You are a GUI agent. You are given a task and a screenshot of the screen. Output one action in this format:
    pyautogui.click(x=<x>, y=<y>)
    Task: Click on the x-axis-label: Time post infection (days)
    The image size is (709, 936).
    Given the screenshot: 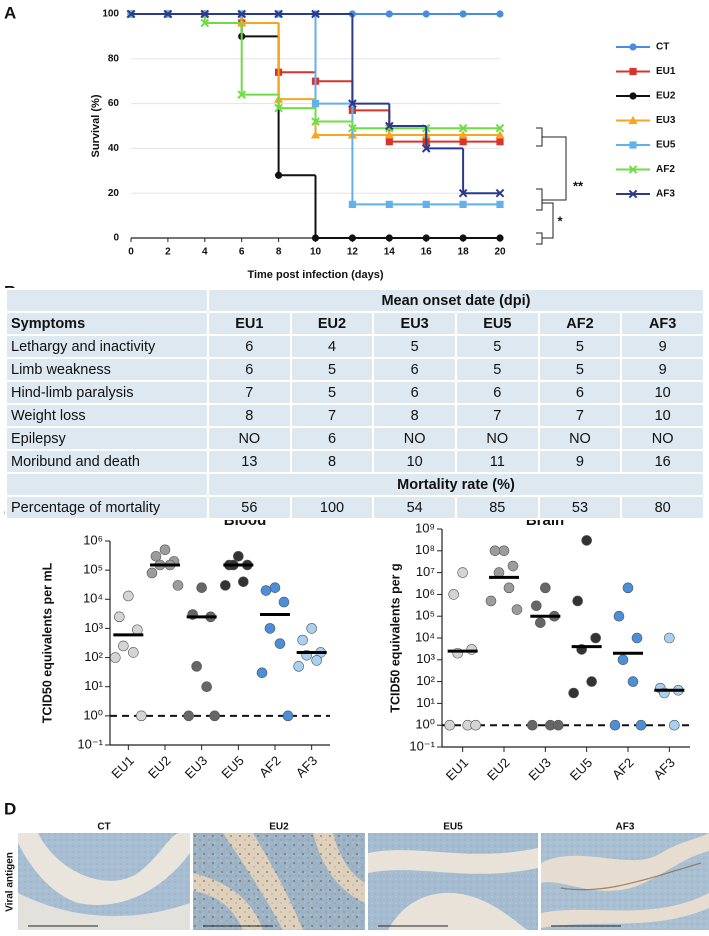 What is the action you would take?
    pyautogui.click(x=315, y=275)
    